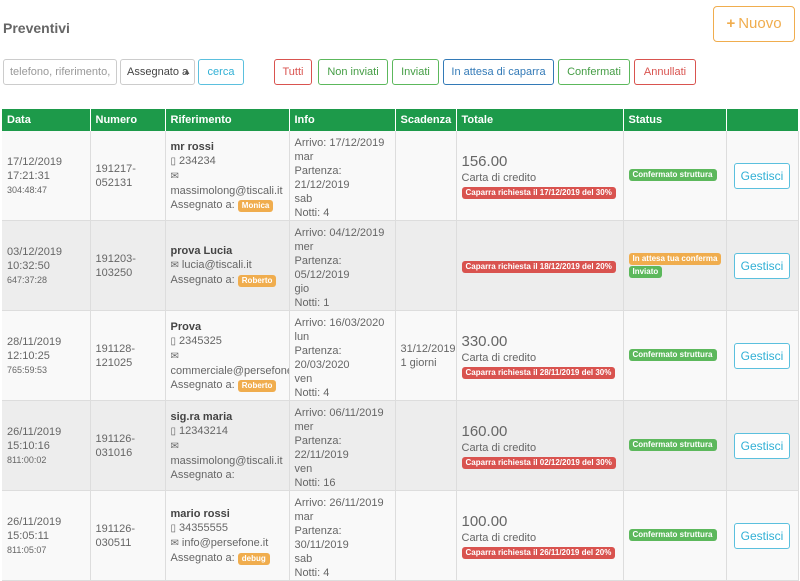  What do you see at coordinates (675, 258) in the screenshot?
I see `status-badge: In attesa tua conferma` at bounding box center [675, 258].